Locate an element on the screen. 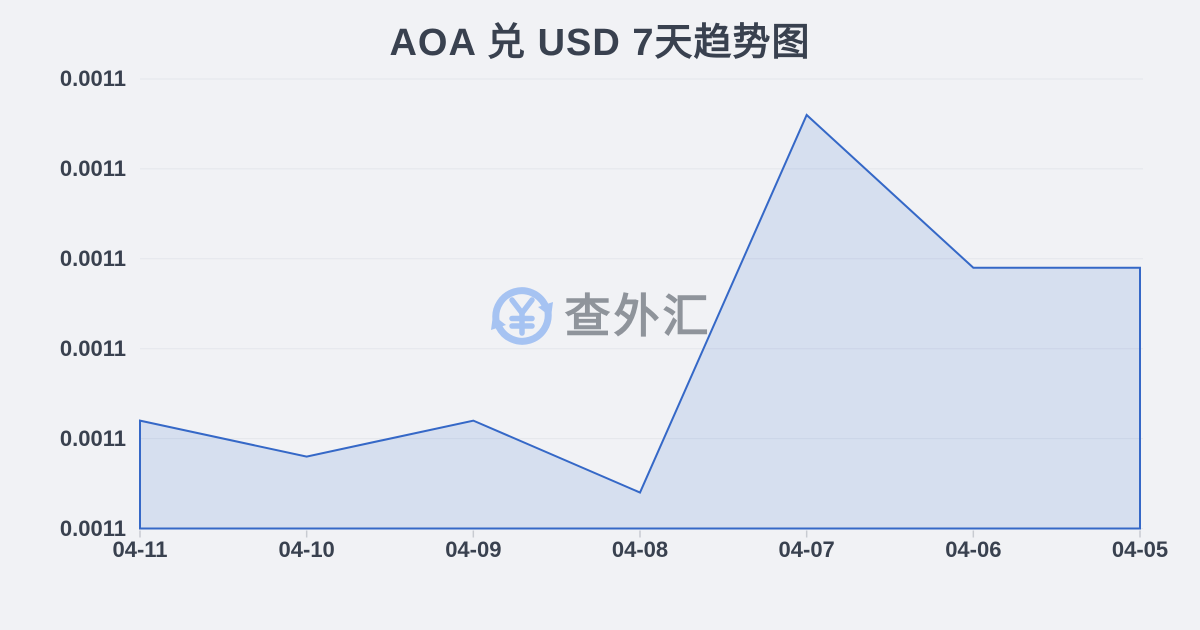  x-tick-label: 04-07 is located at coordinates (806, 549).